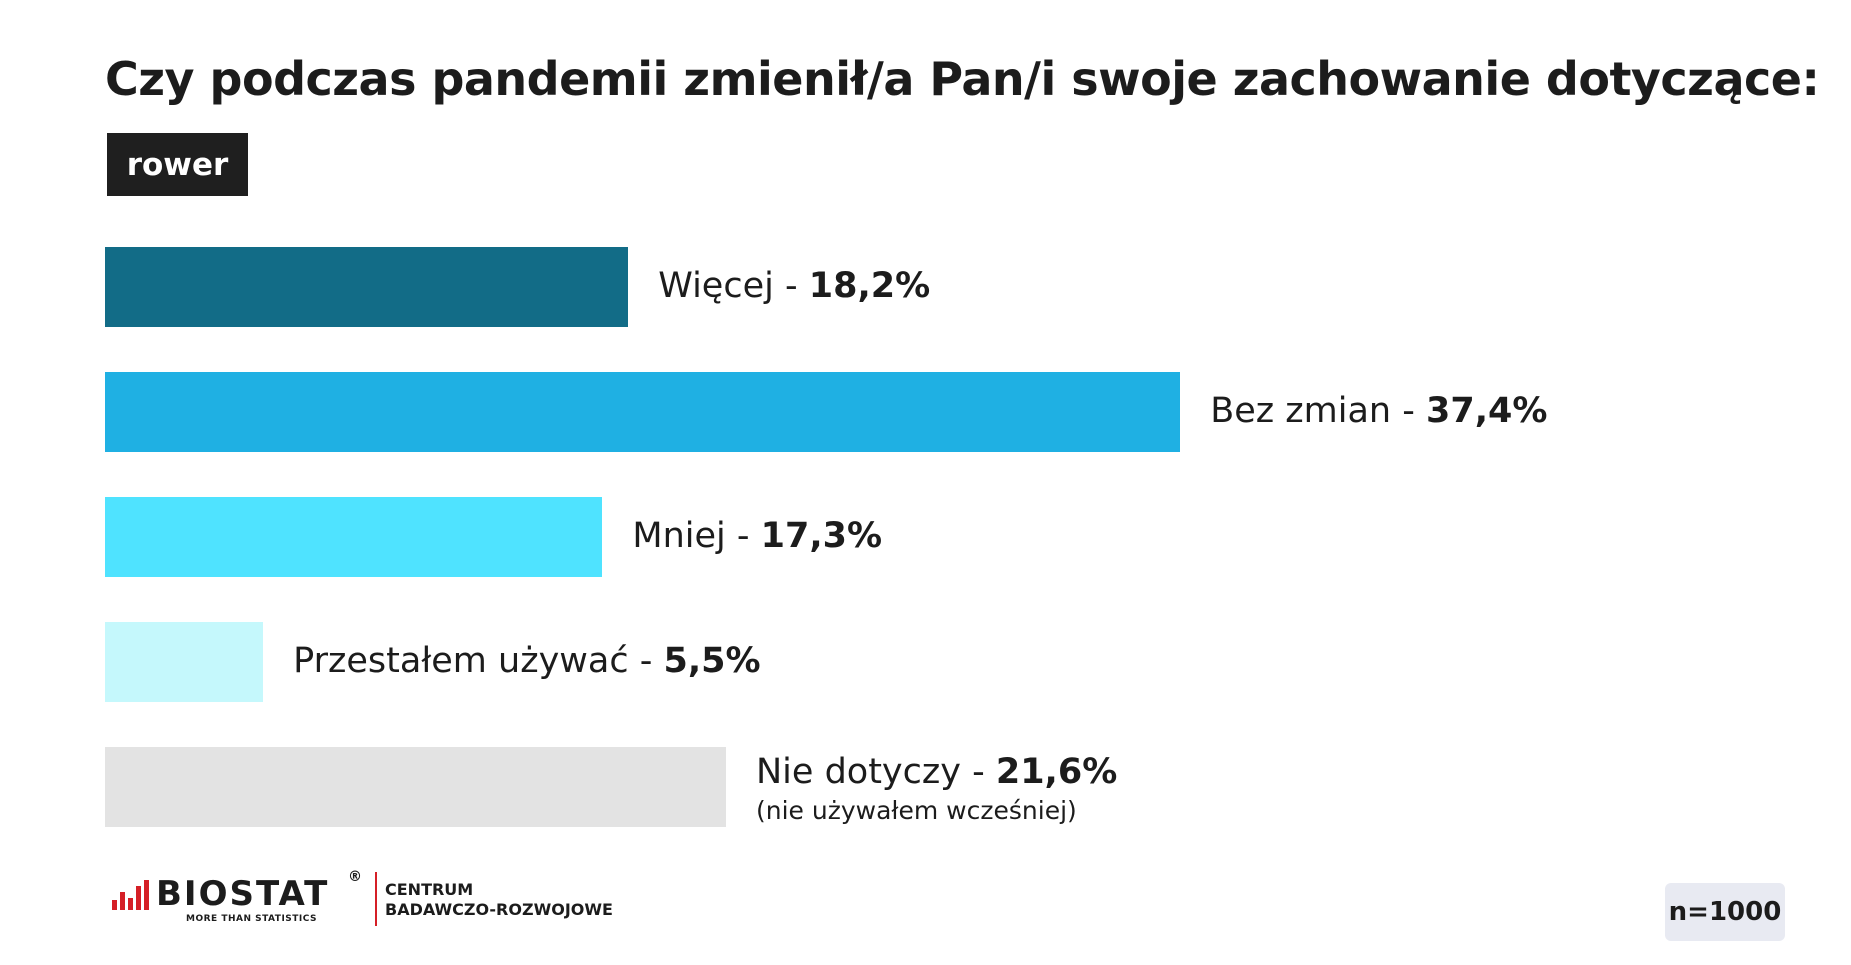 Image resolution: width=1851 pixels, height=965 pixels. What do you see at coordinates (876, 772) in the screenshot?
I see `bar-category: Nie dotyczy -` at bounding box center [876, 772].